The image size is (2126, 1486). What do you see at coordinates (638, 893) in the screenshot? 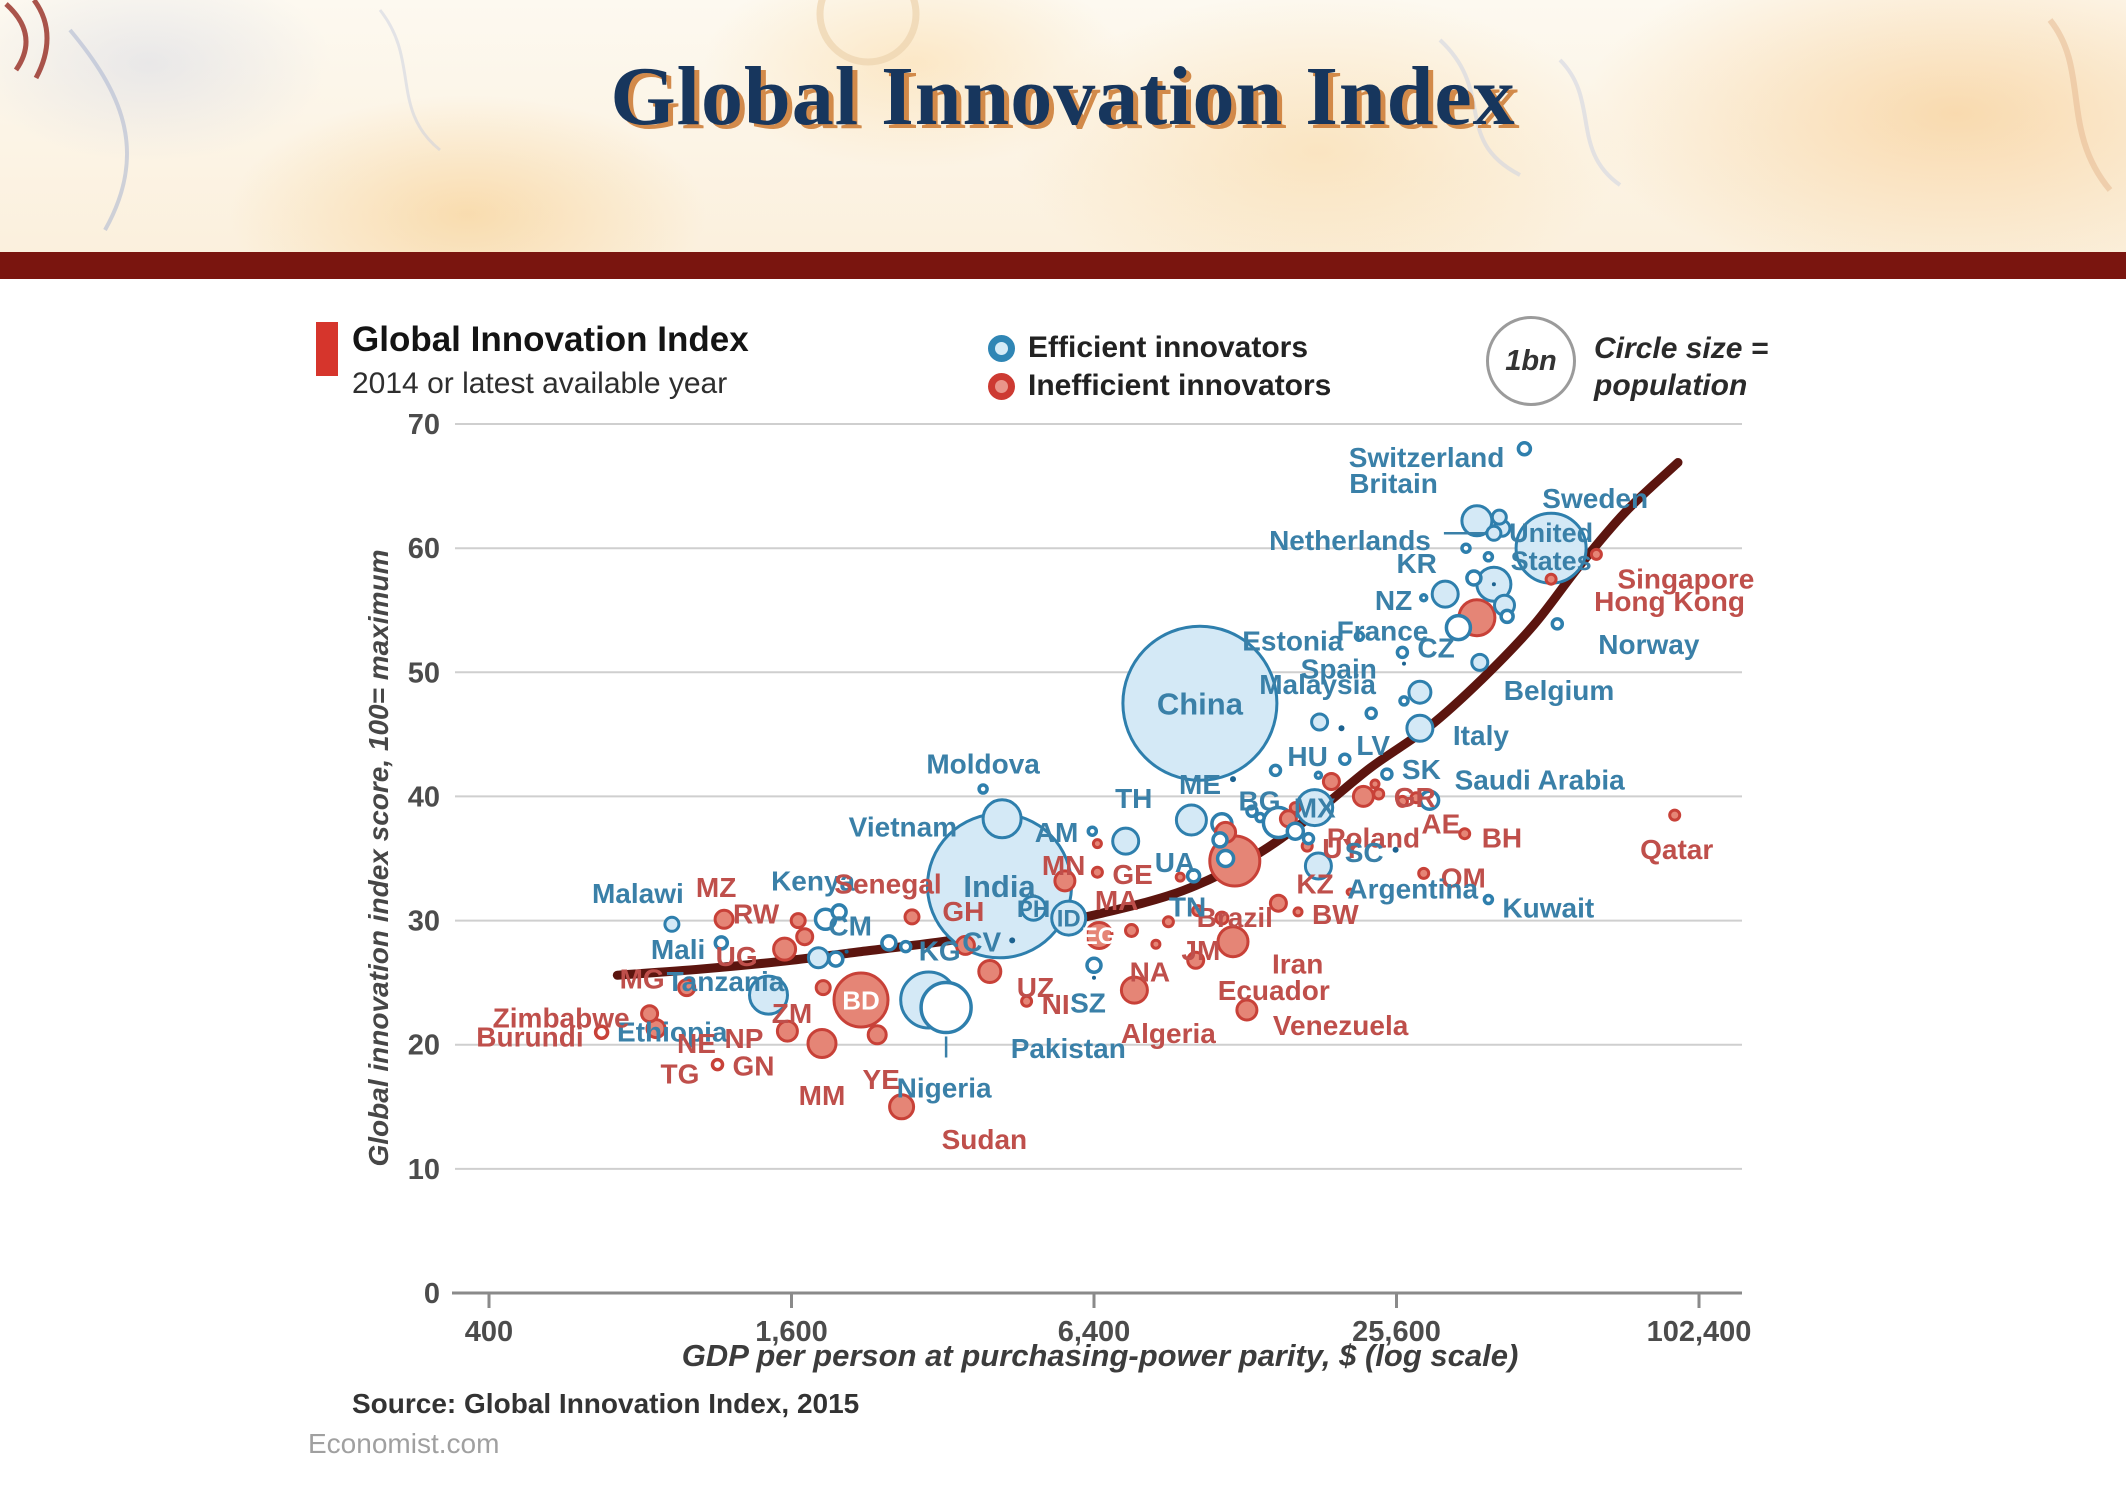
I see `bubble-malawi-label: Malawi` at bounding box center [638, 893].